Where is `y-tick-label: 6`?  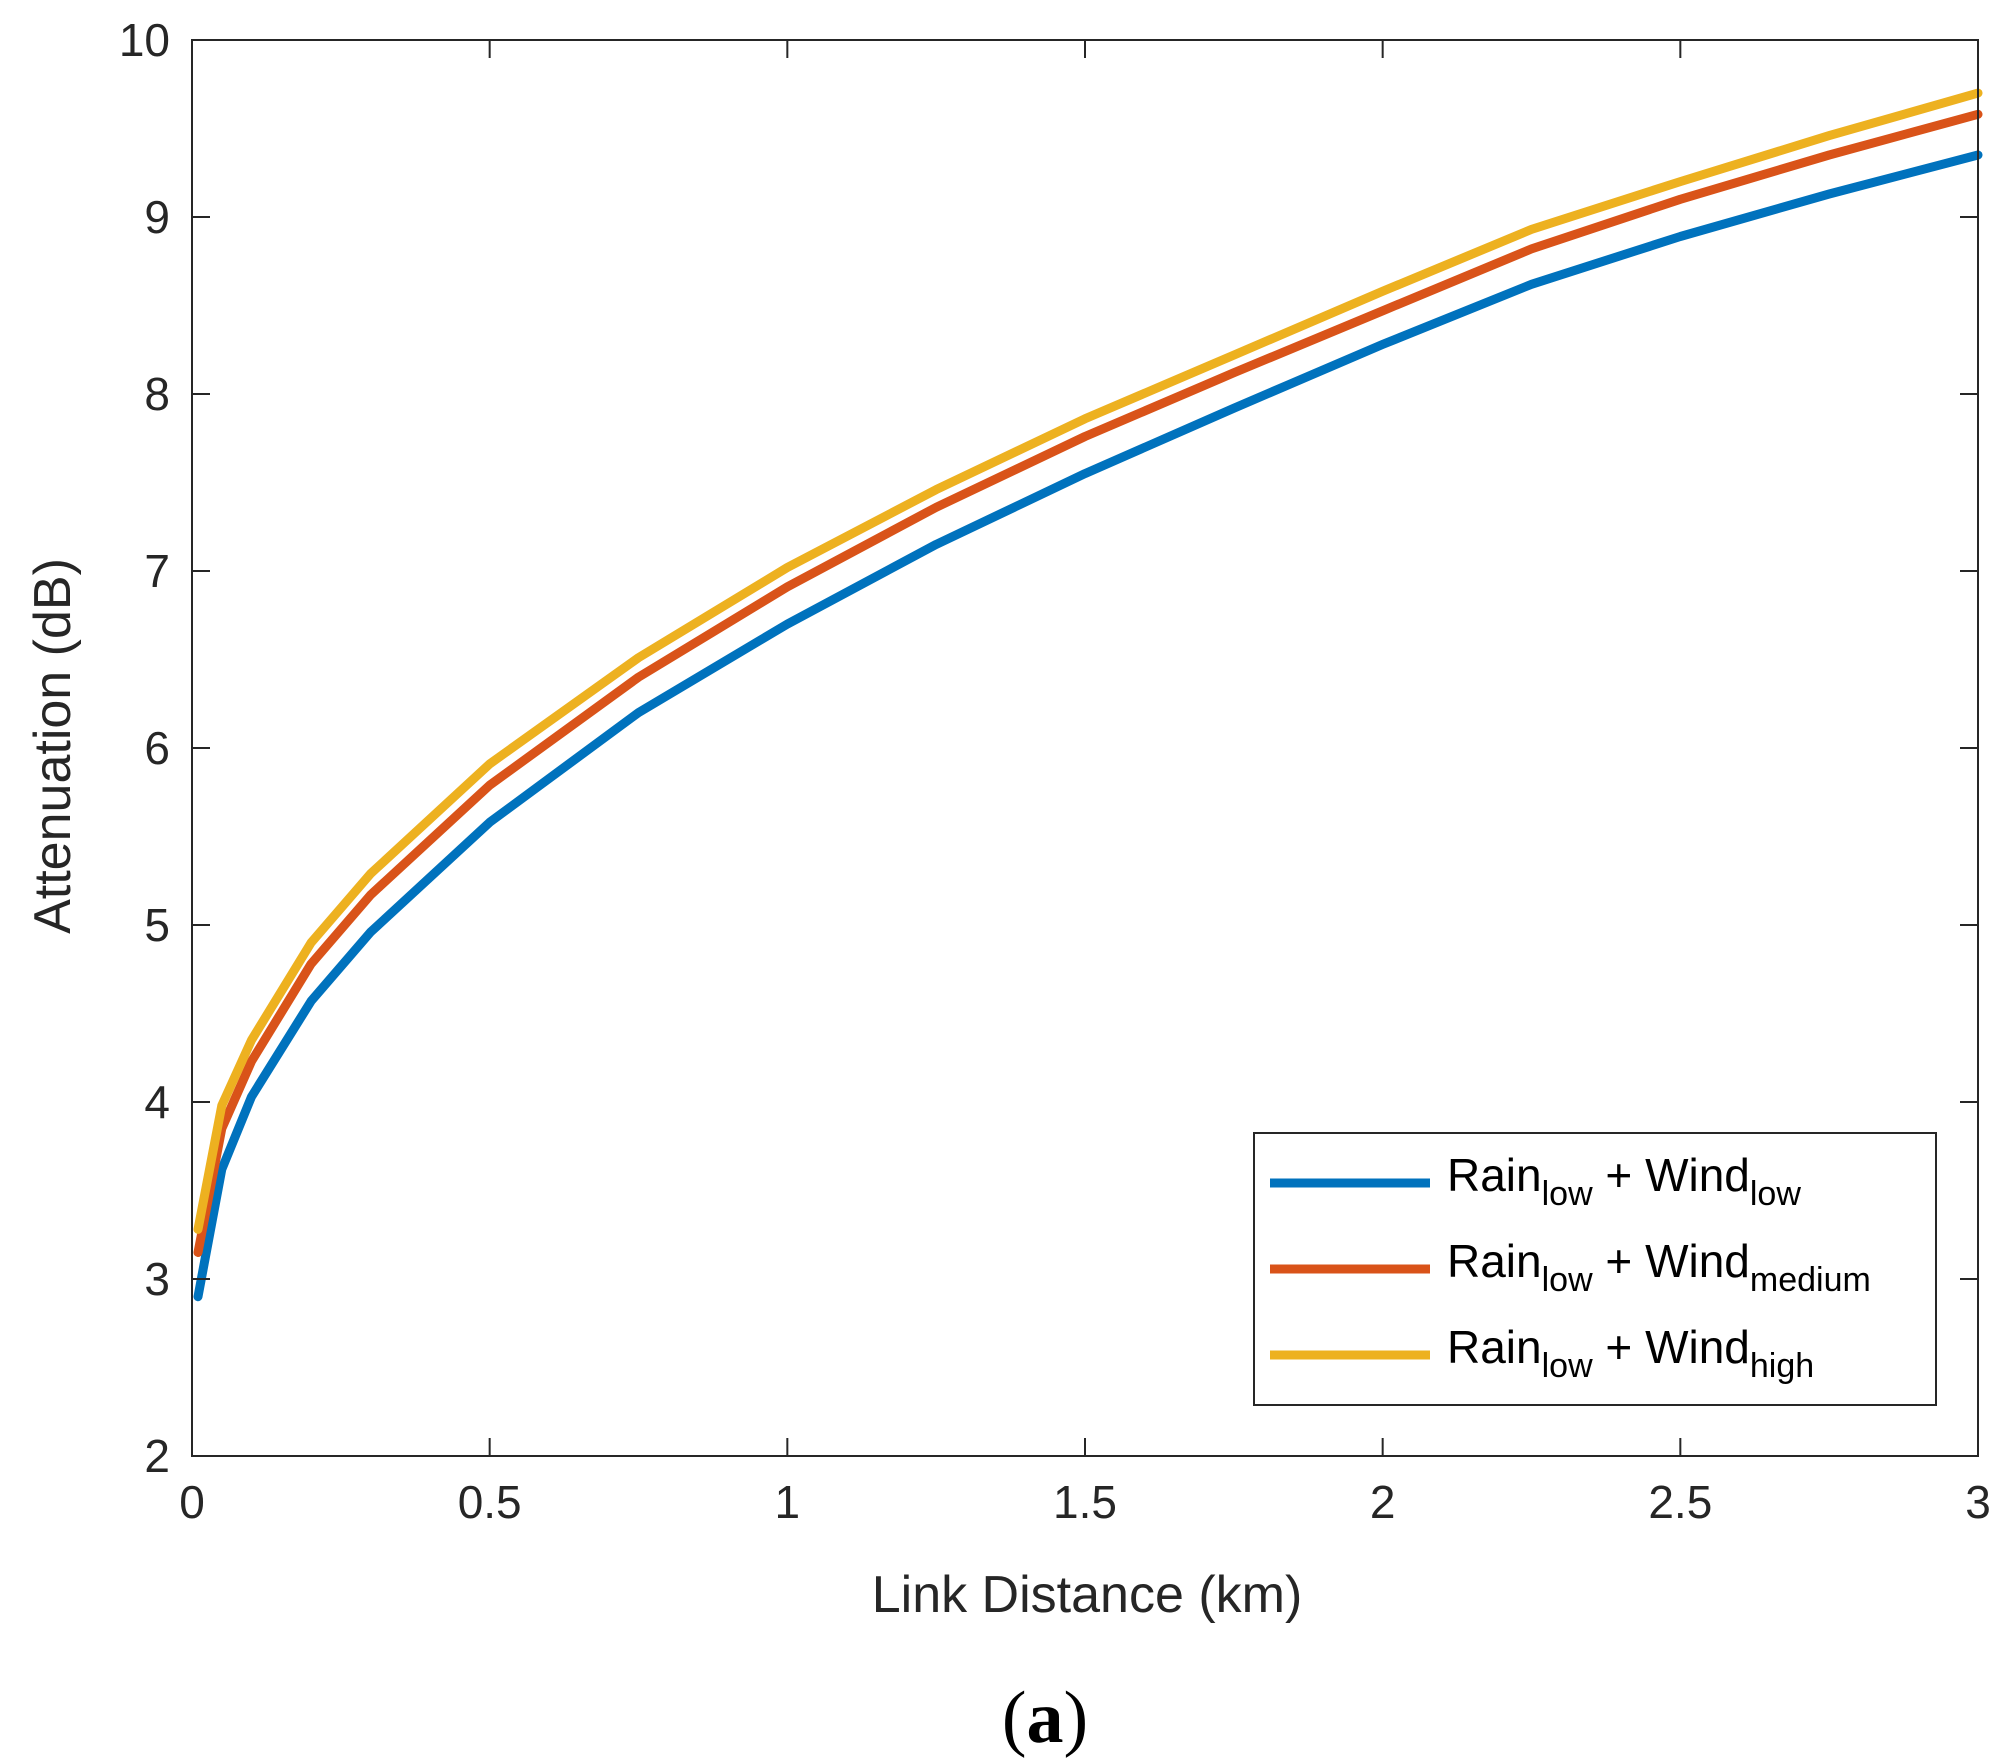 y-tick-label: 6 is located at coordinates (157, 748).